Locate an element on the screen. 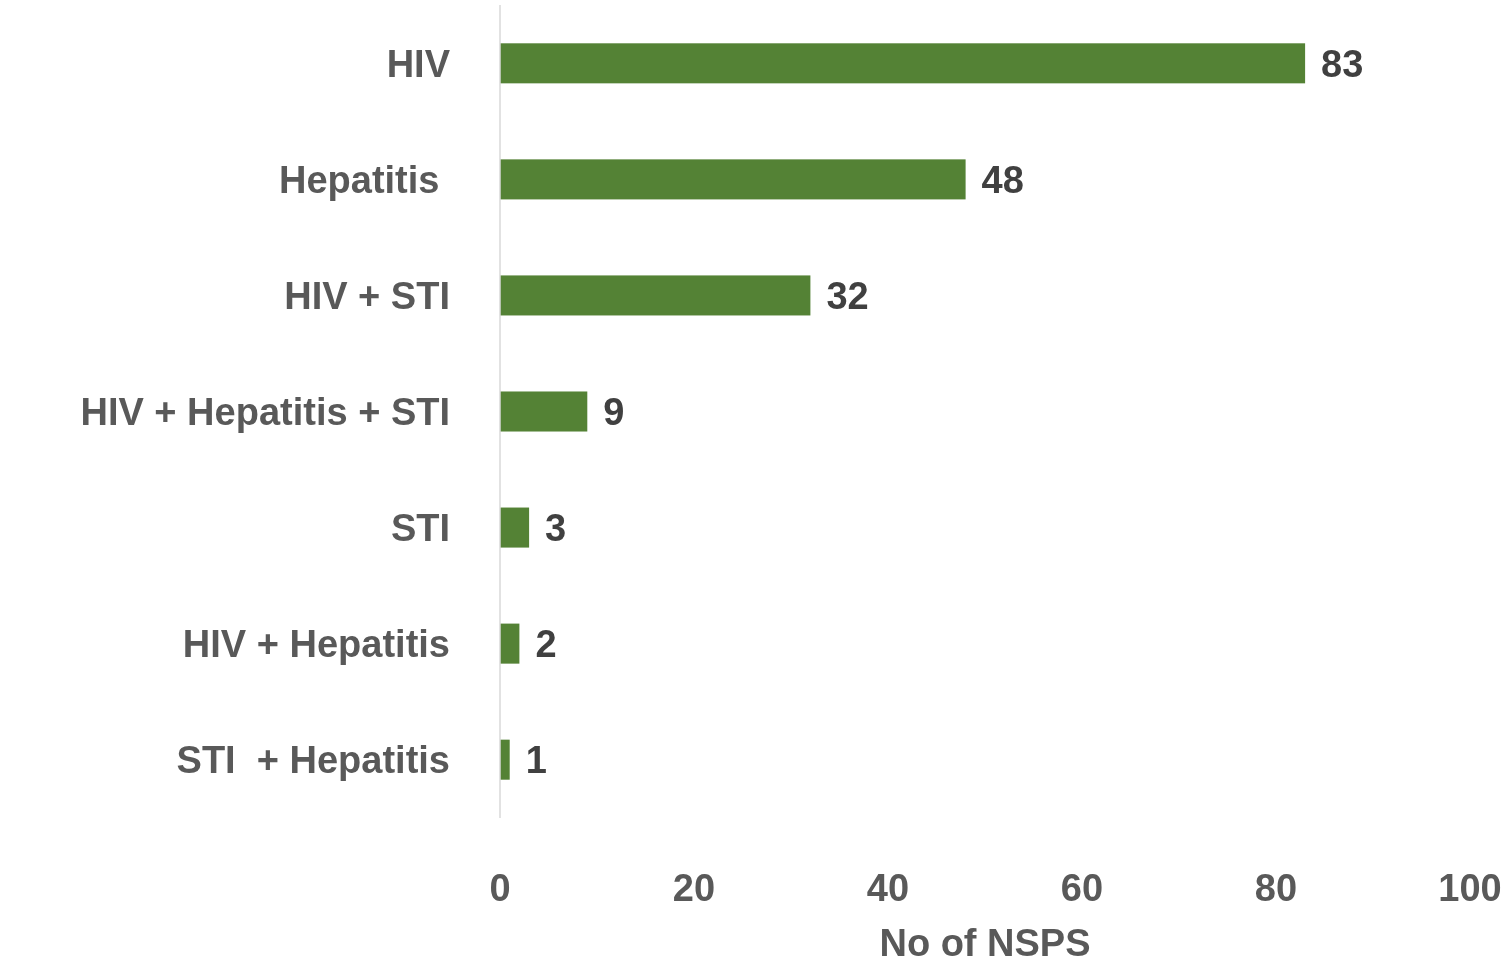 This screenshot has height=966, width=1511. data-label: 83 is located at coordinates (1342, 64).